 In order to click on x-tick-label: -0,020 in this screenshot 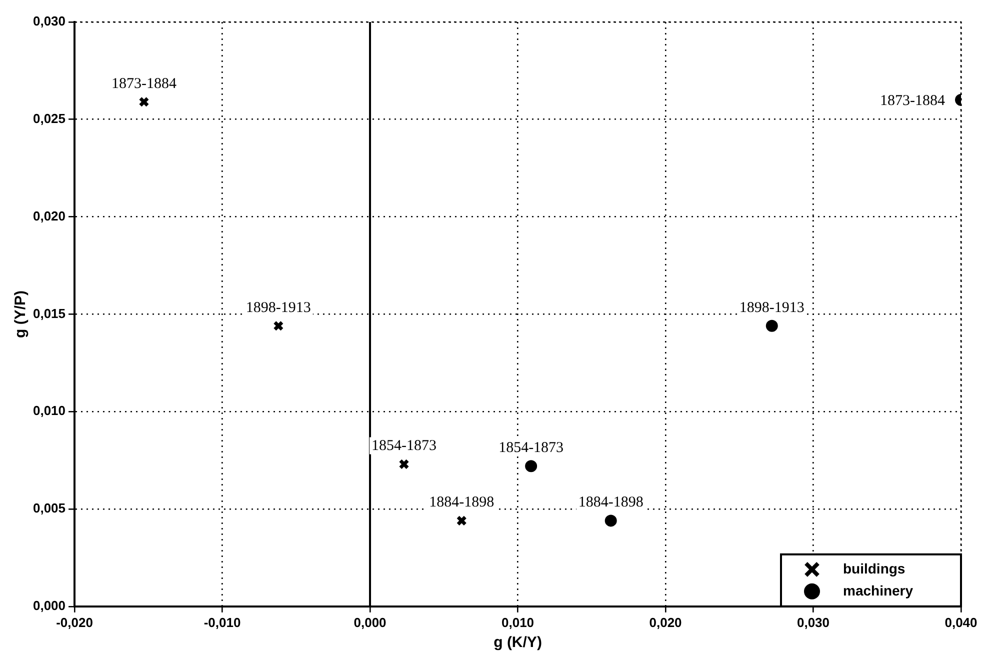, I will do `click(74, 622)`.